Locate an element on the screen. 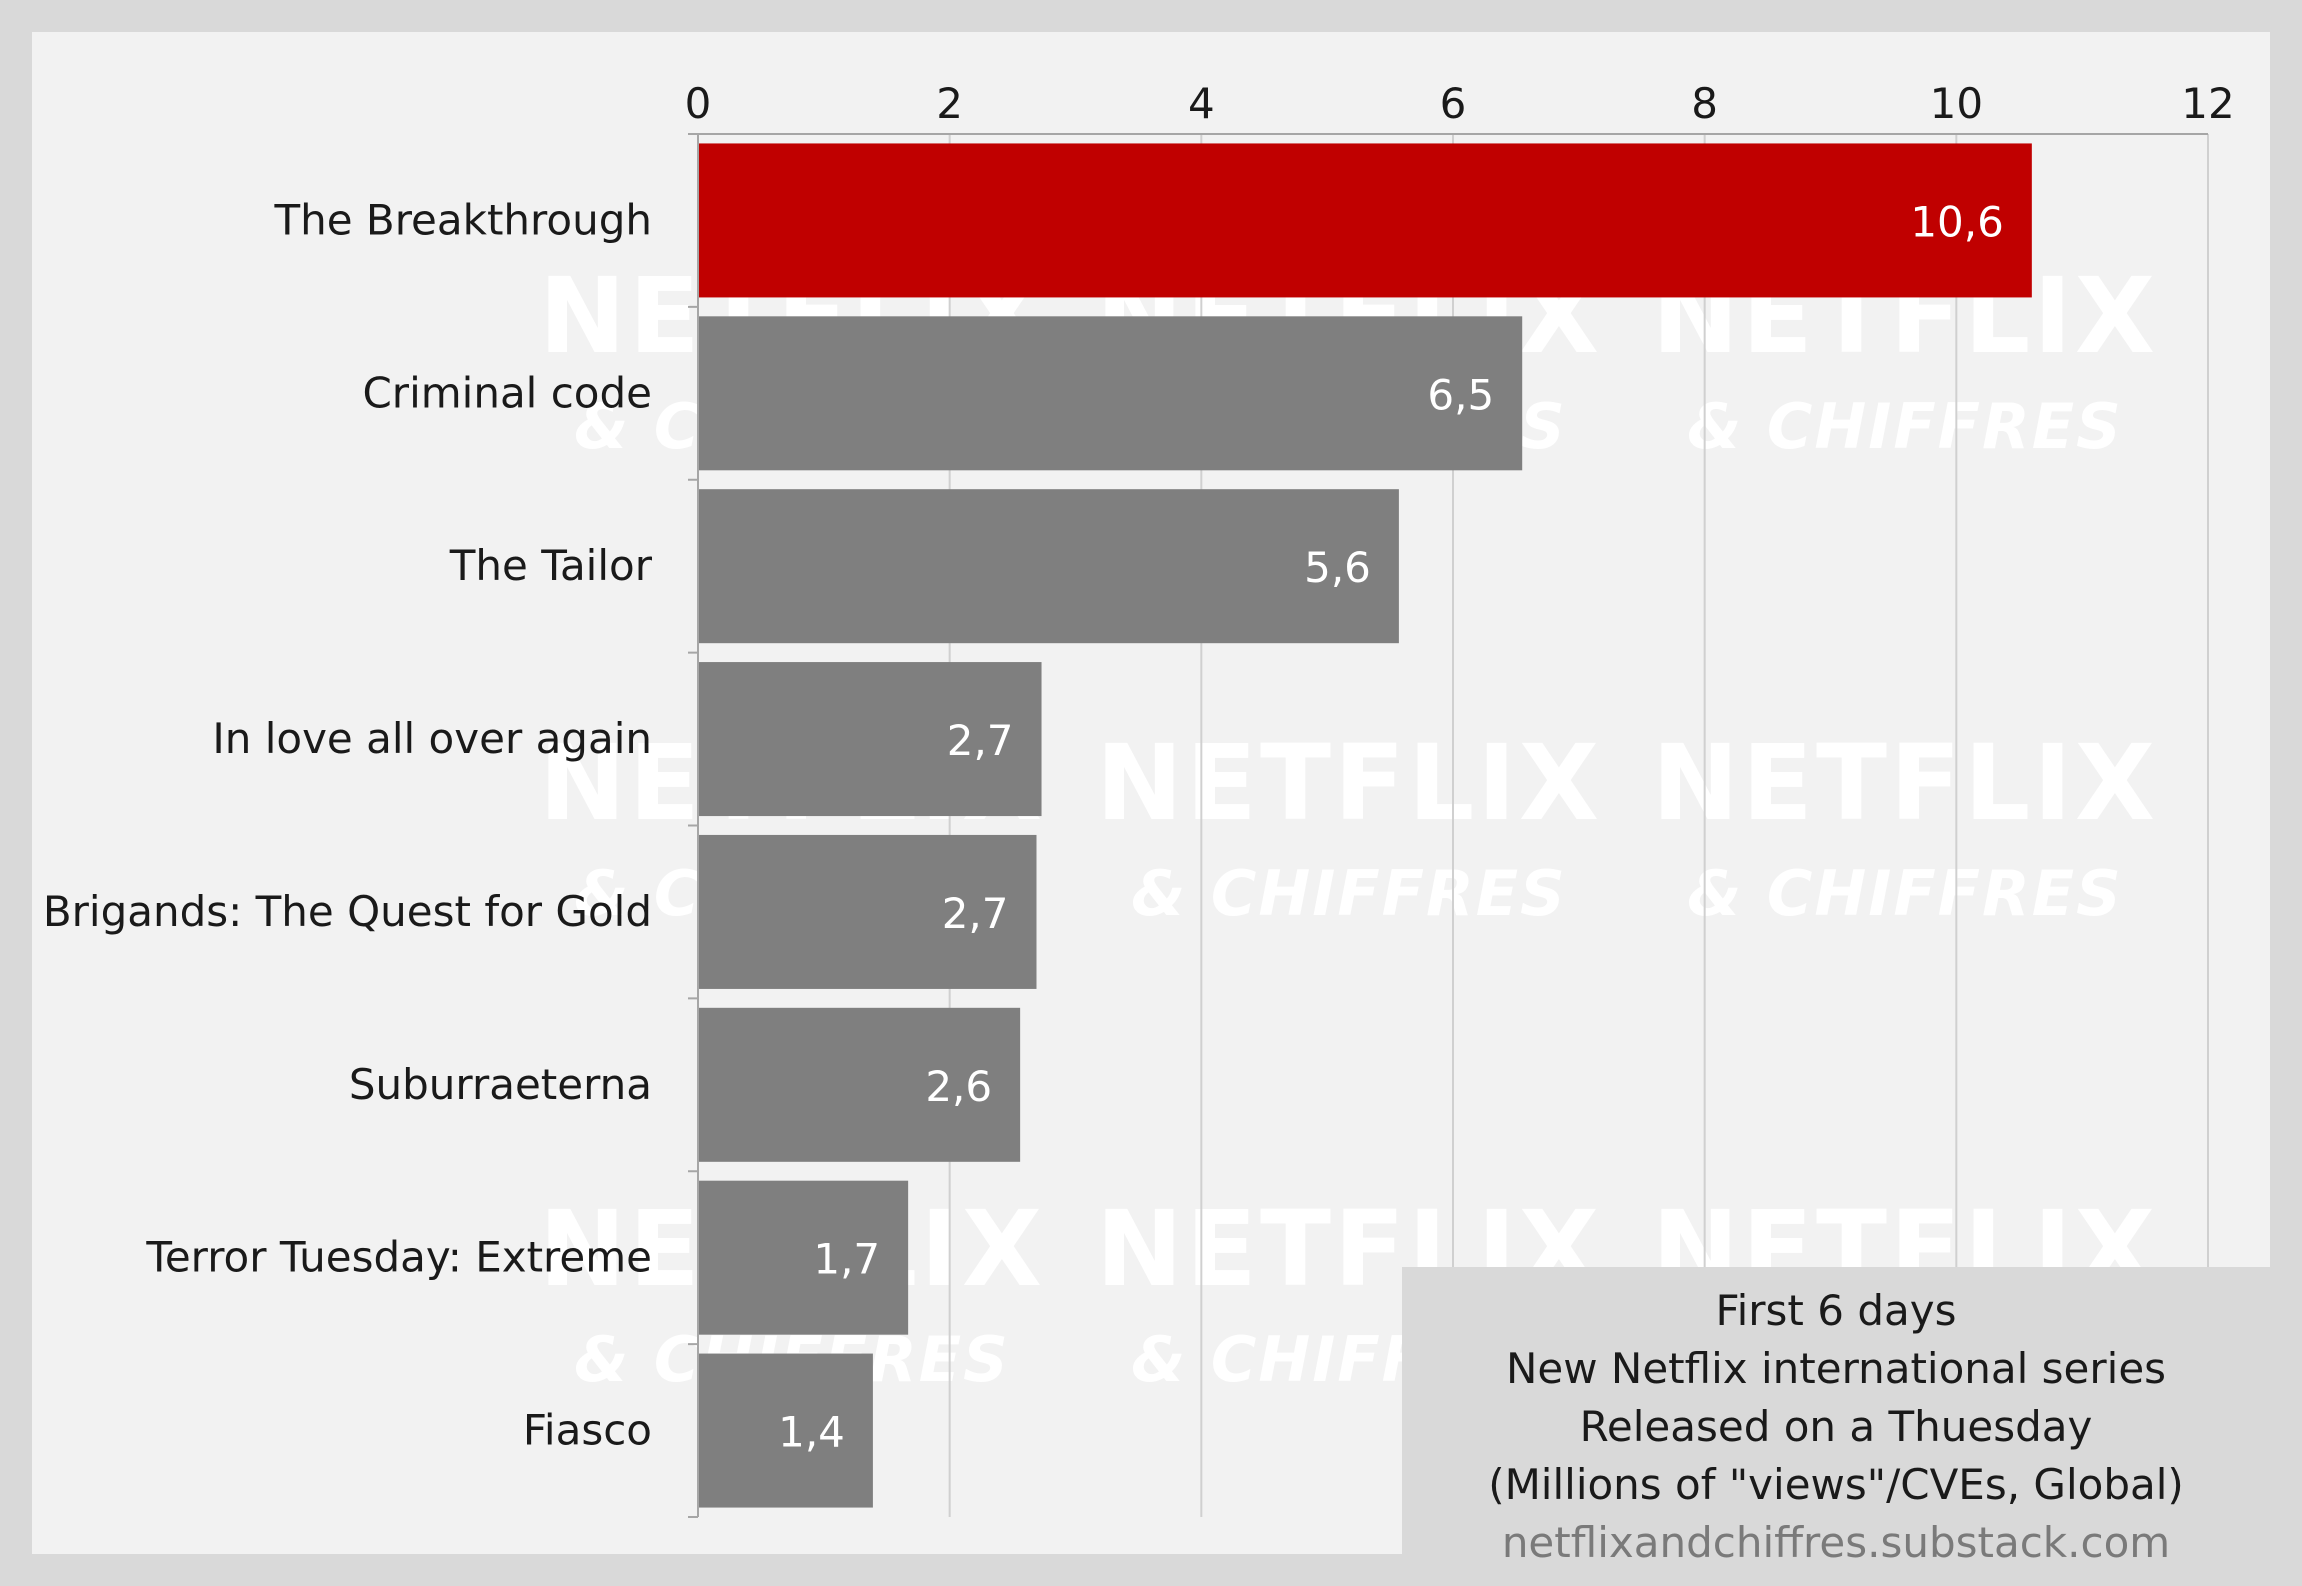 Image resolution: width=2302 pixels, height=1586 pixels. x-tick-label: 6 is located at coordinates (1453, 103).